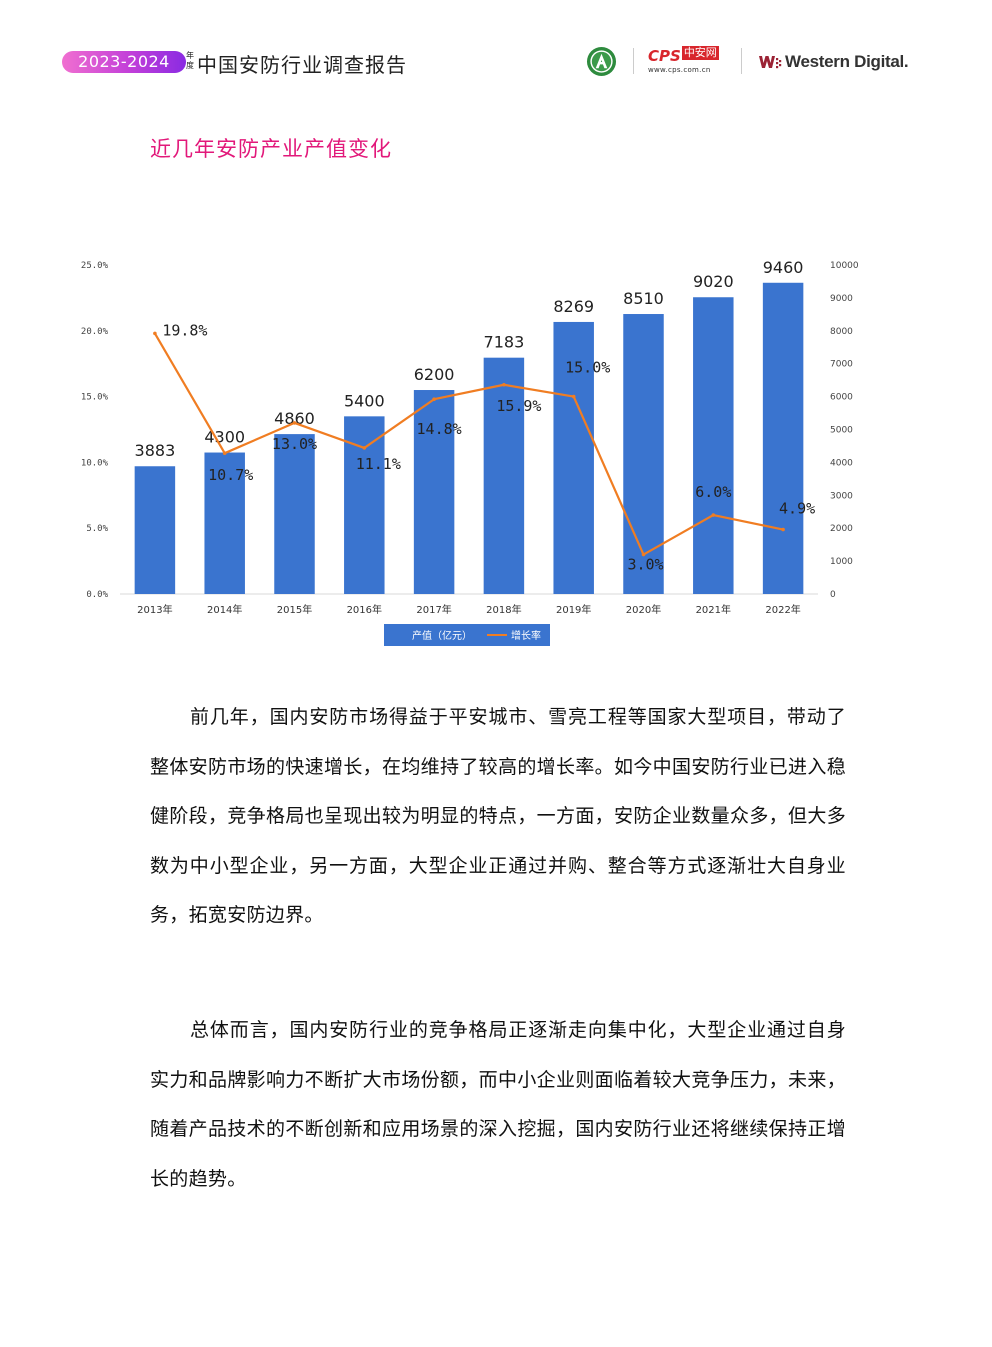  Describe the element at coordinates (434, 374) in the screenshot. I see `bar-value-label: 6200` at that location.